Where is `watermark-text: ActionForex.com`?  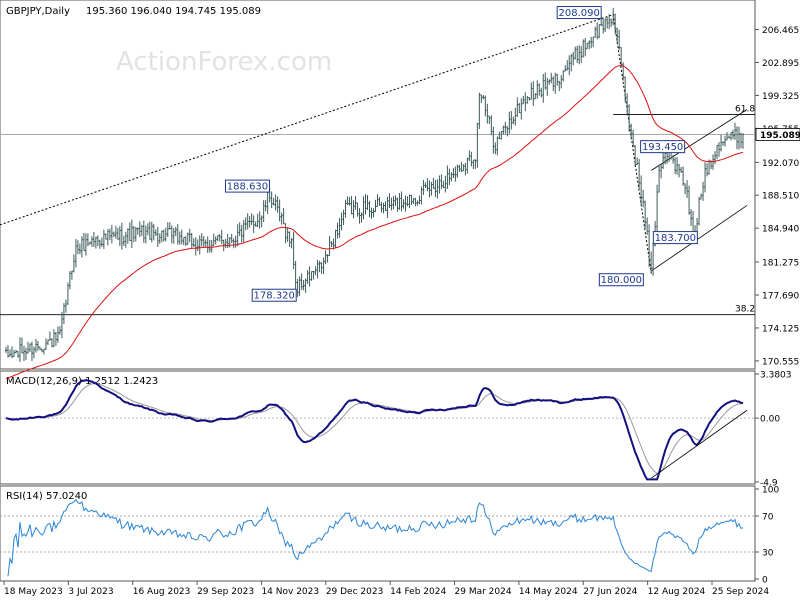 watermark-text: ActionForex.com is located at coordinates (224, 62).